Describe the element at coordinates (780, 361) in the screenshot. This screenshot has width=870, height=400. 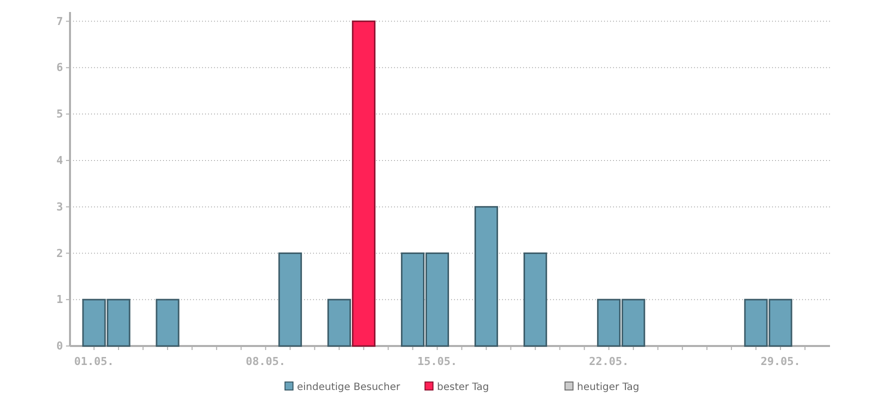
I see `x-tick-label: 29.05.` at that location.